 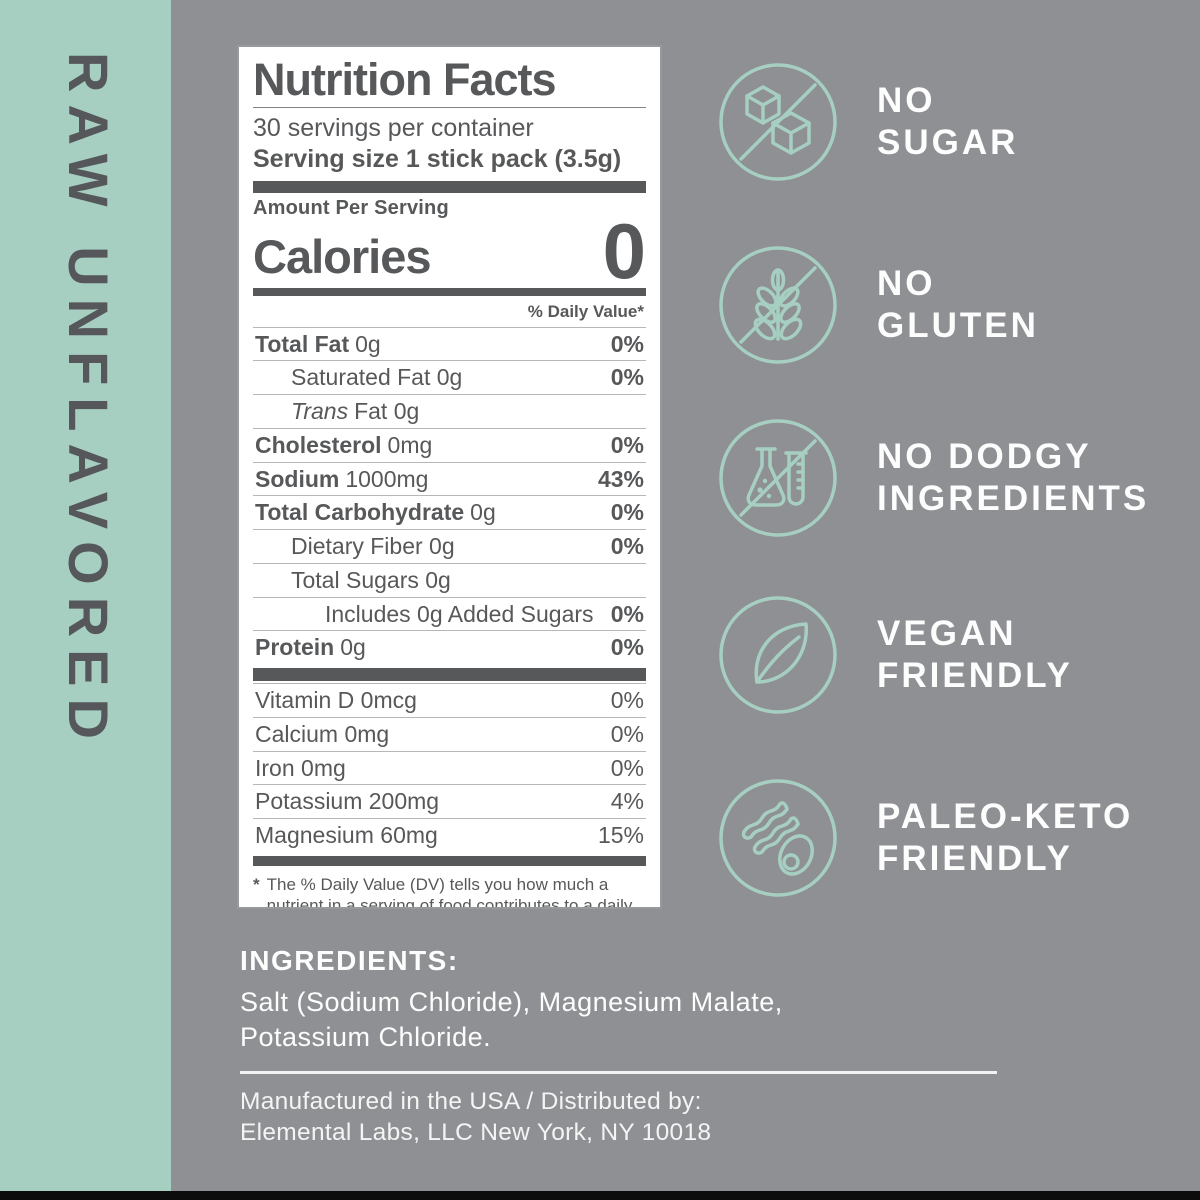 I want to click on no-gluten-icon, so click(x=778, y=305).